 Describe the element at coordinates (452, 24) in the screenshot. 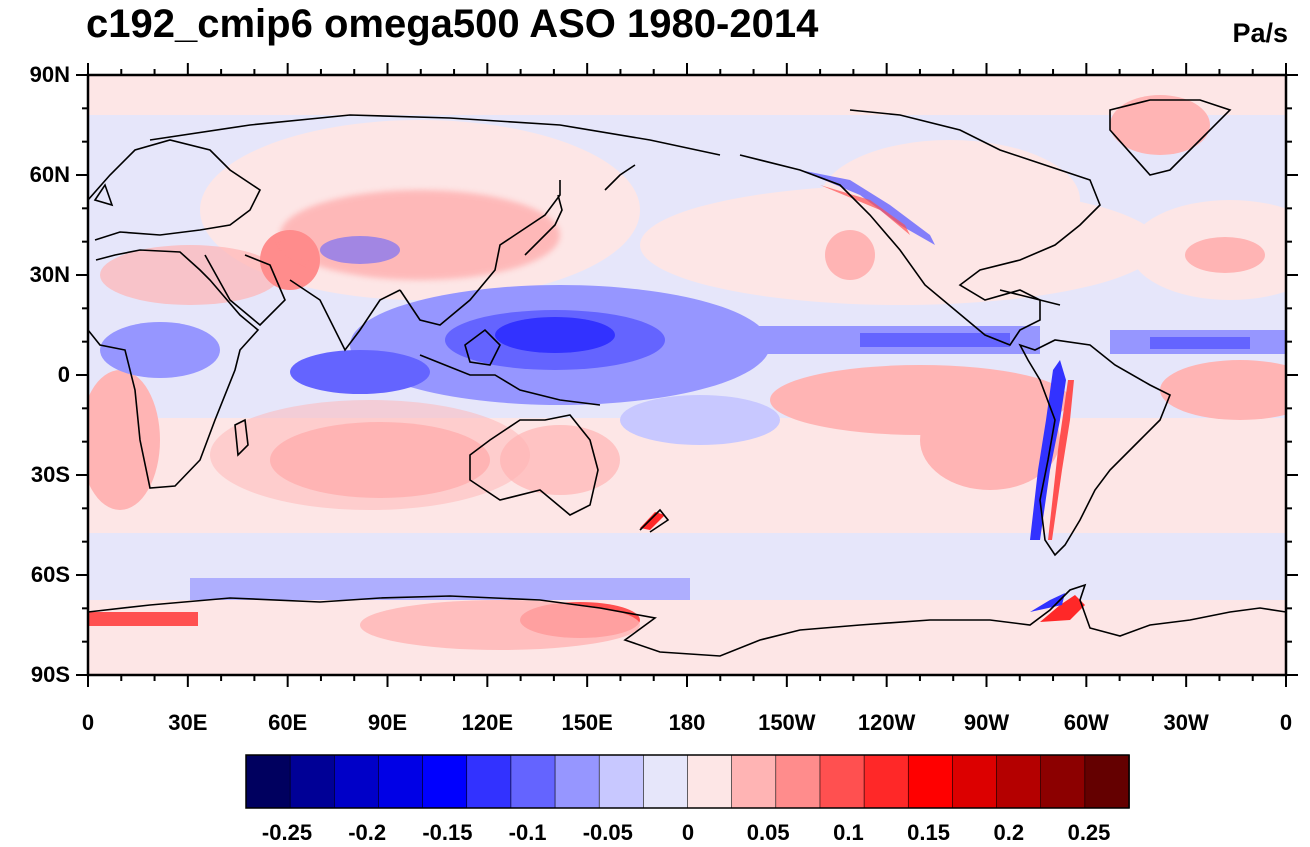

I see `map-title: c192_cmip6 omega500 ASO 1980-2014` at that location.